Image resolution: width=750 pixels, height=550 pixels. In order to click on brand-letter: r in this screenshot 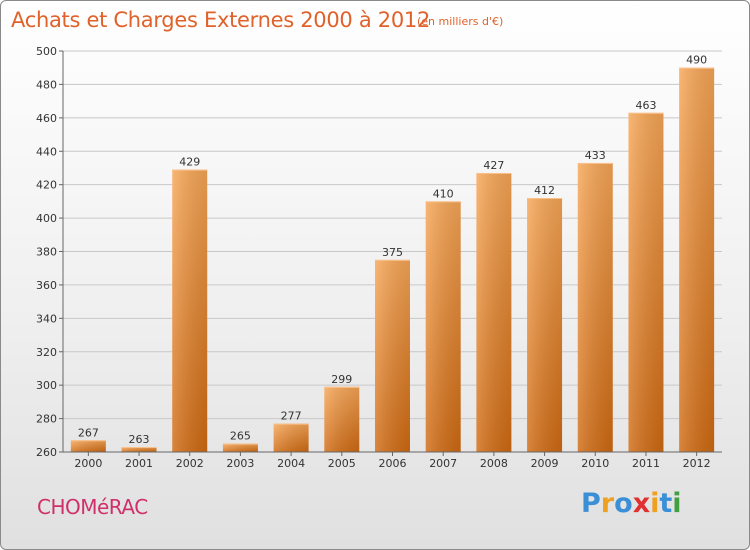, I will do `click(607, 503)`.